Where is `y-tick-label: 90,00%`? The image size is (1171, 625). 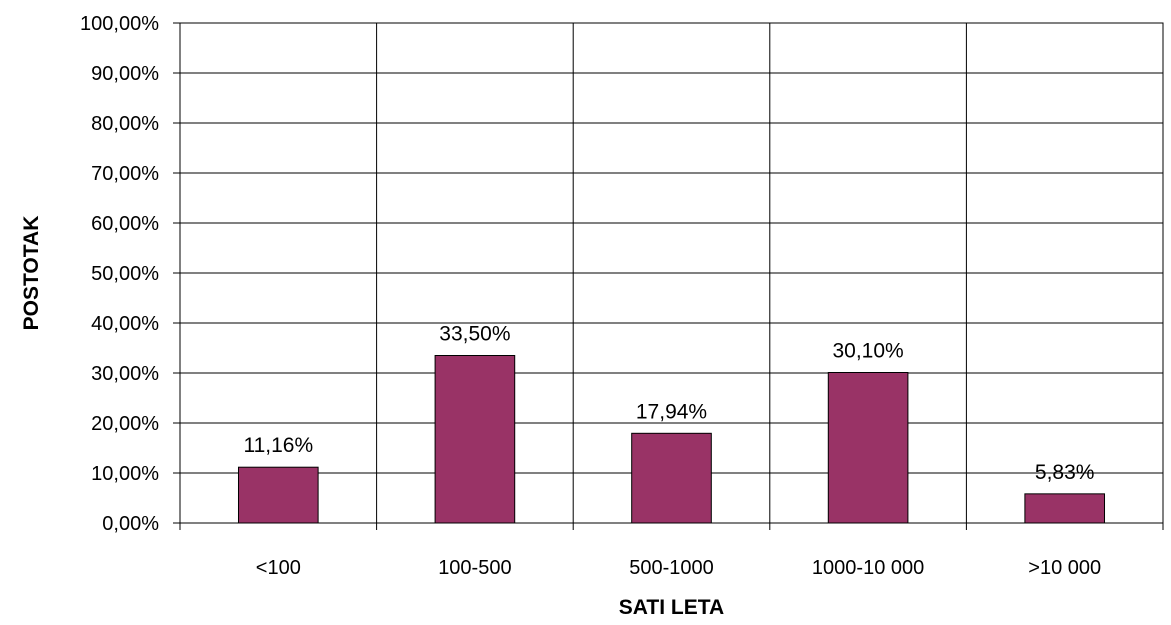
y-tick-label: 90,00% is located at coordinates (125, 74).